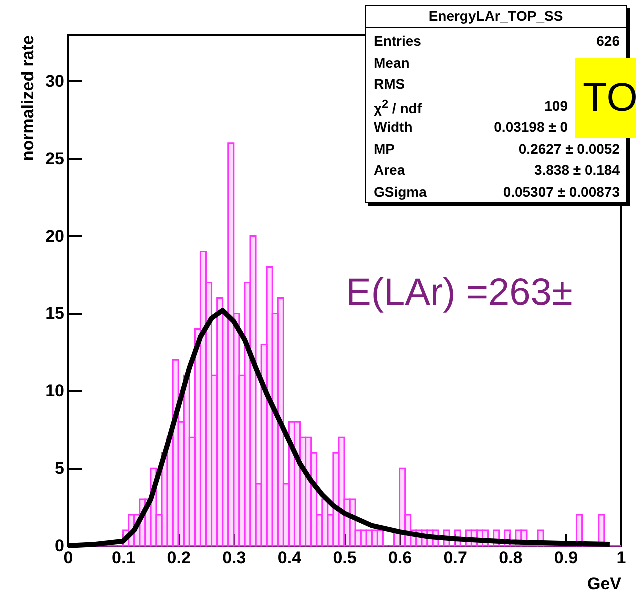 The height and width of the screenshot is (597, 636). Describe the element at coordinates (345, 558) in the screenshot. I see `x-tick-label: 0.5` at that location.